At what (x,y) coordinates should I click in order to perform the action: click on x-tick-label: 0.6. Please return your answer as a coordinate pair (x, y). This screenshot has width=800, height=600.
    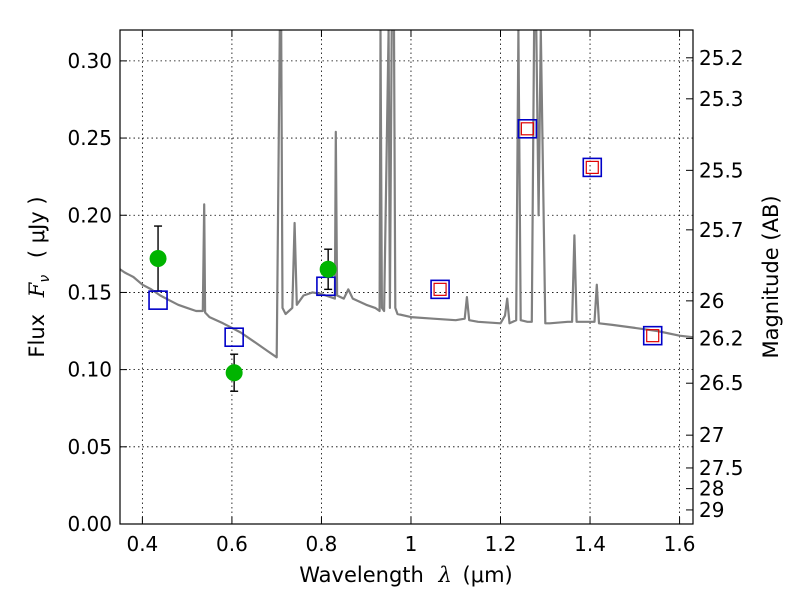
    Looking at the image, I should click on (232, 544).